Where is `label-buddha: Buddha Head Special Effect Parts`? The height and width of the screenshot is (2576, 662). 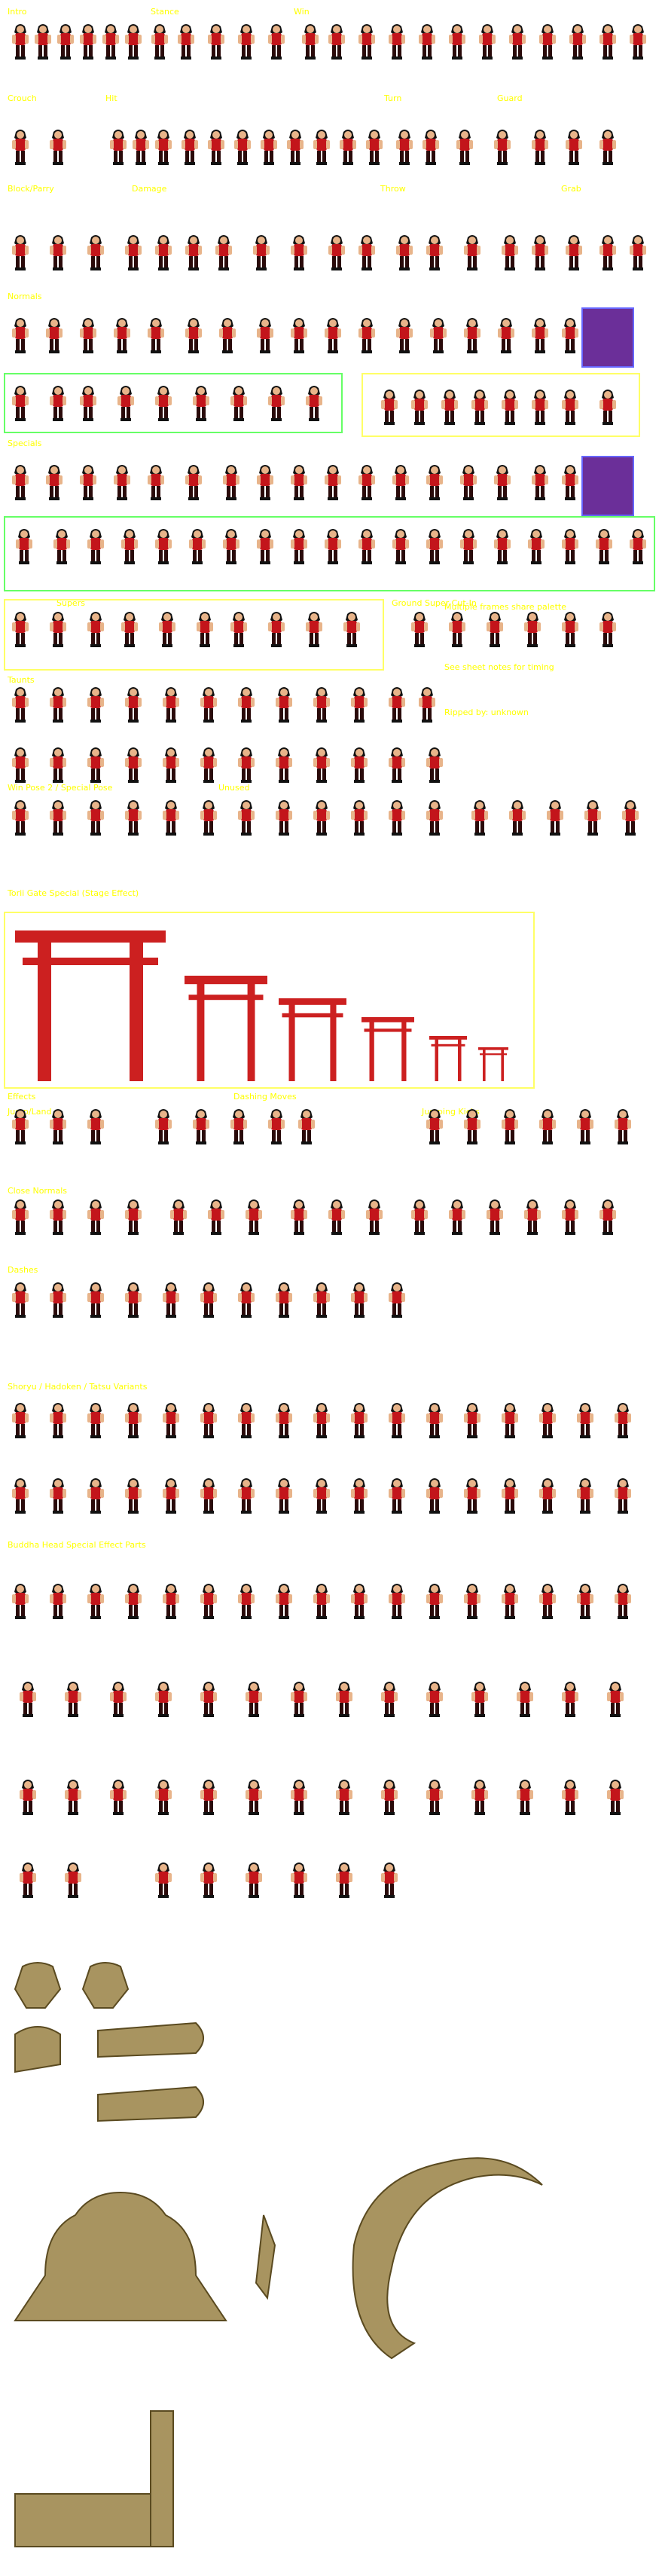
label-buddha: Buddha Head Special Effect Parts is located at coordinates (77, 1545).